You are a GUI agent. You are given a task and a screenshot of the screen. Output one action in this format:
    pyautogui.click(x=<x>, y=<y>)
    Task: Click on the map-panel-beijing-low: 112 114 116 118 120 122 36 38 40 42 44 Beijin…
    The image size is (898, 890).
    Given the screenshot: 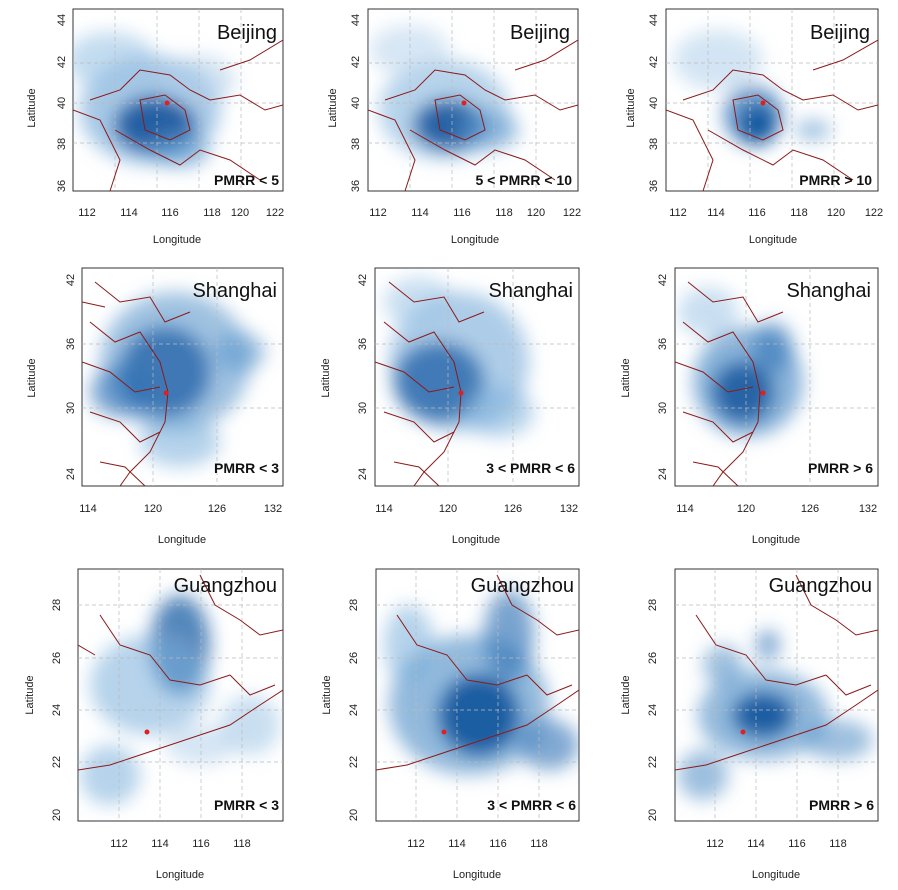 What is the action you would take?
    pyautogui.click(x=149, y=130)
    